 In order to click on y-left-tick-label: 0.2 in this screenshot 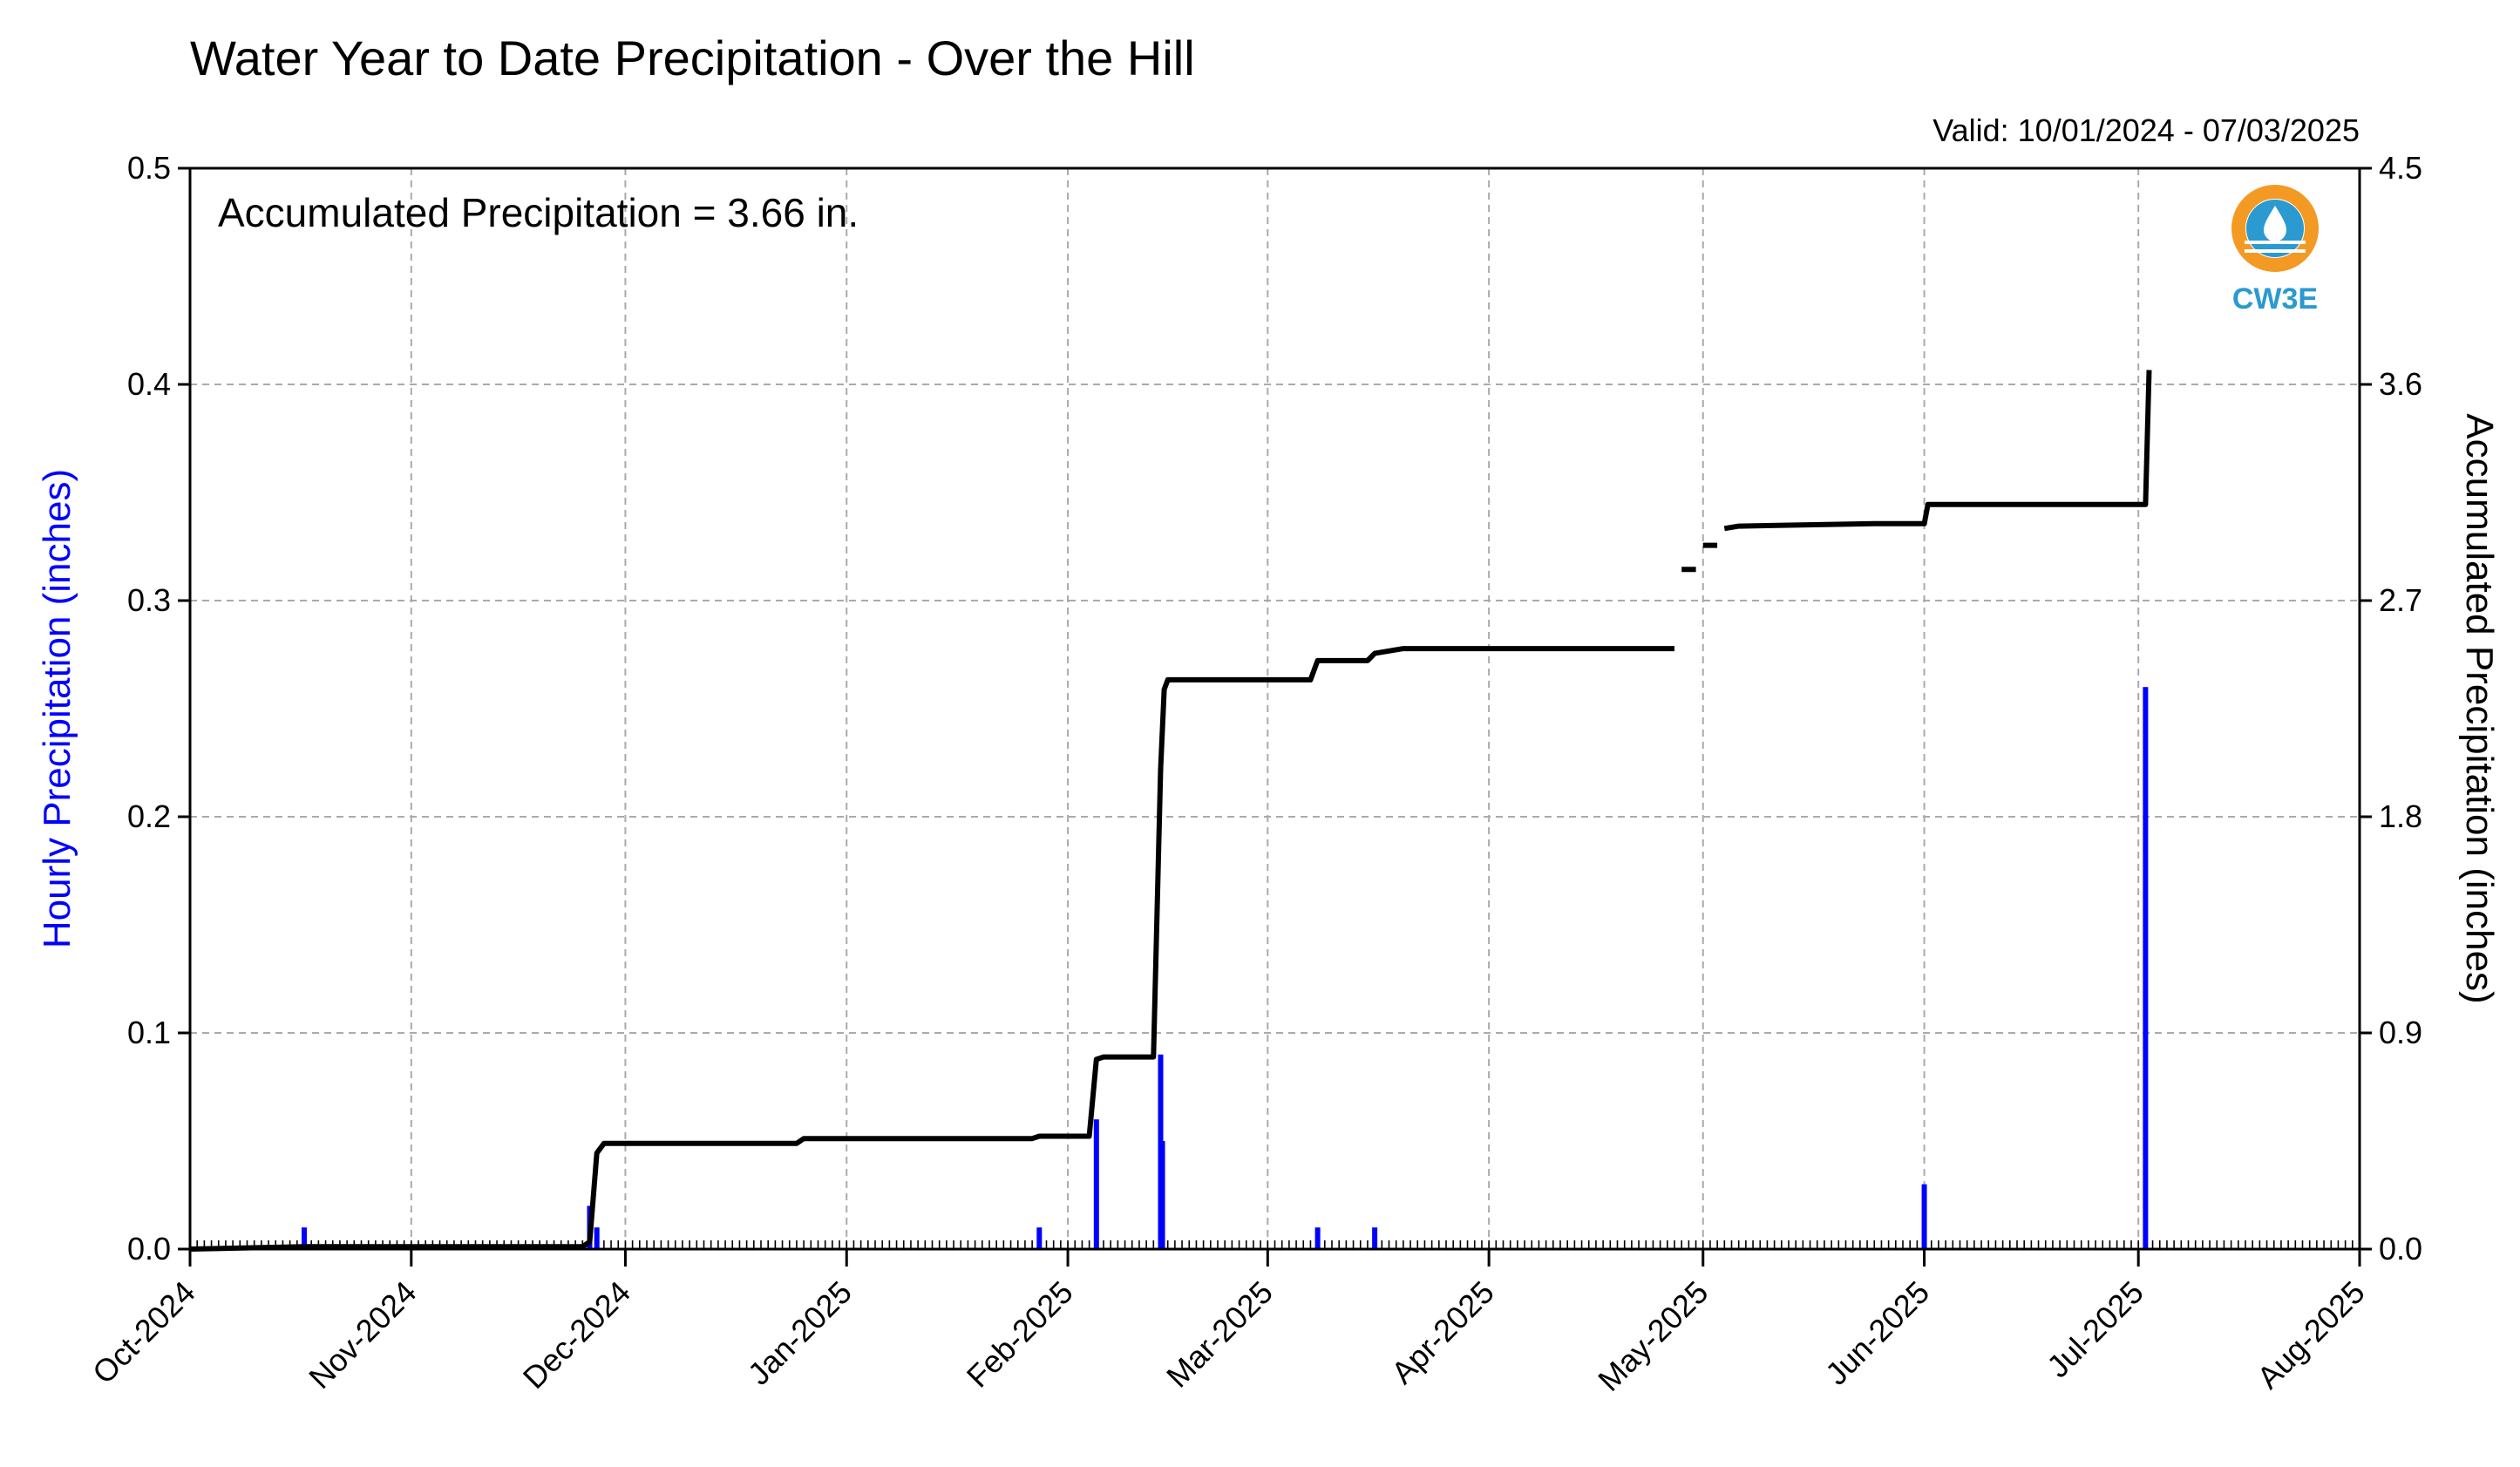, I will do `click(149, 816)`.